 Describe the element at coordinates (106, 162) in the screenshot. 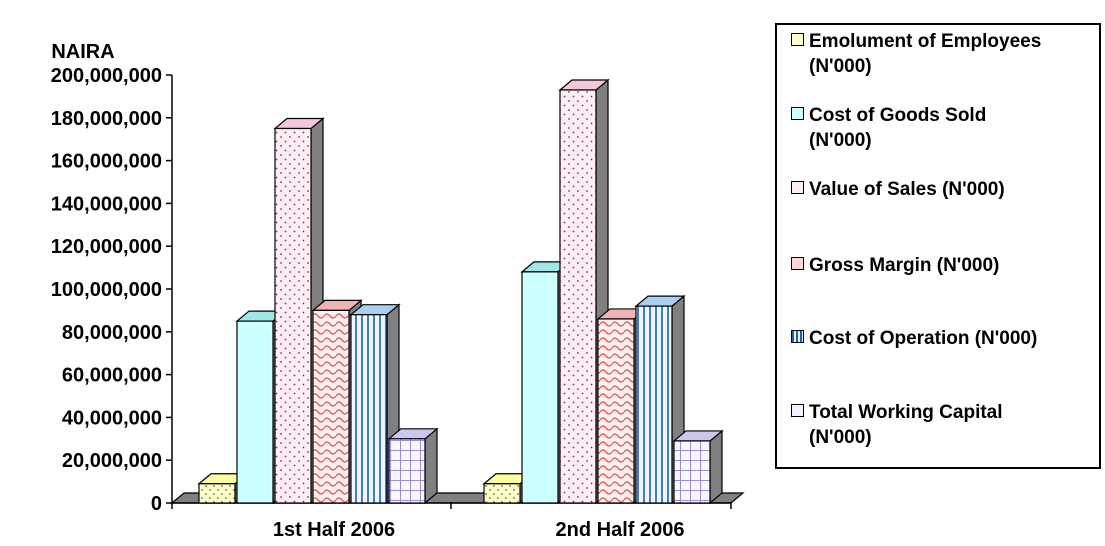

I see `y-tick-label: 160,000,000` at that location.